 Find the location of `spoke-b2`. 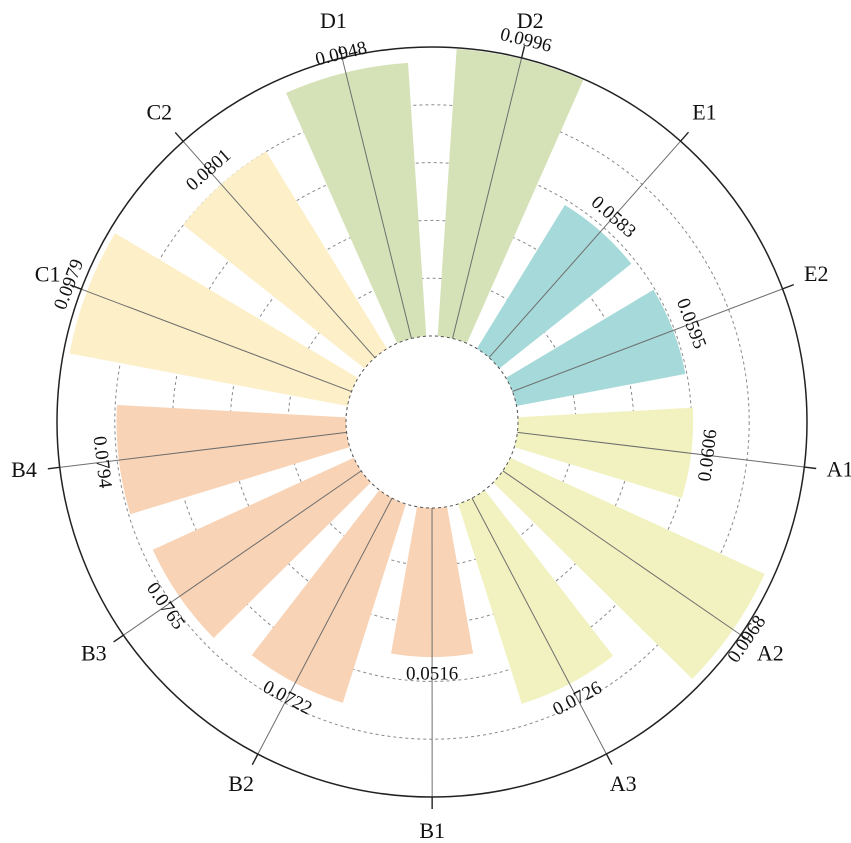

spoke-b2 is located at coordinates (325, 626).